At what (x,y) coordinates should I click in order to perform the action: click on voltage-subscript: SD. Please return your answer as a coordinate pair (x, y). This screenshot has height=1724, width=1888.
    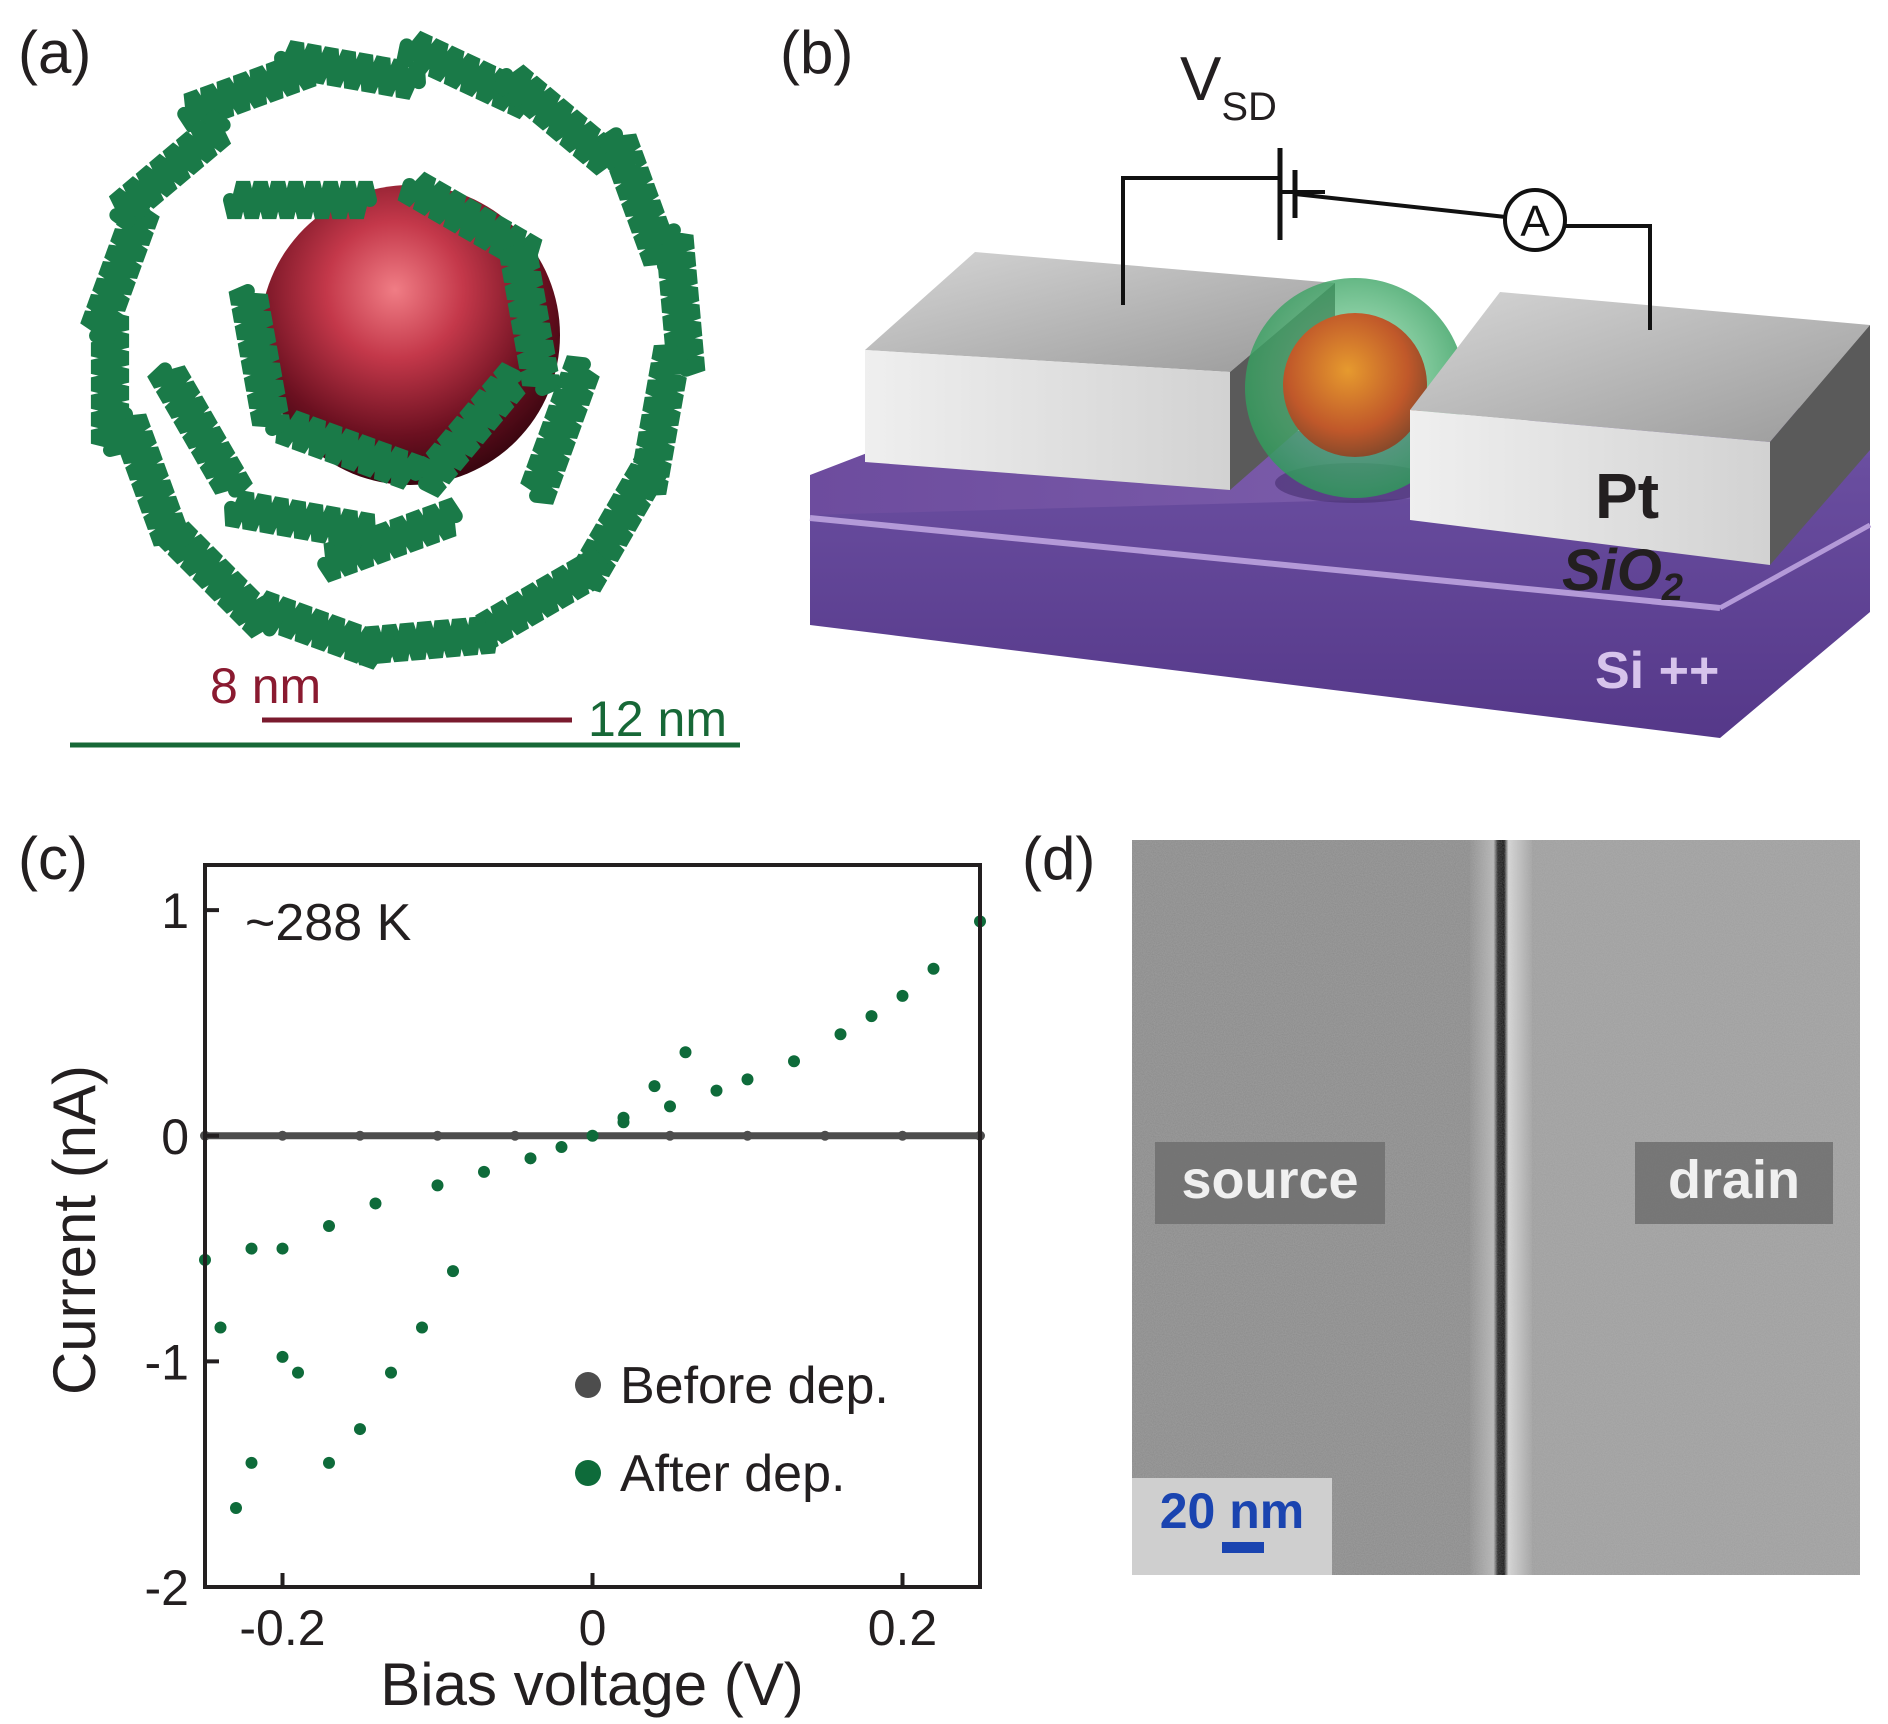
    Looking at the image, I should click on (1249, 107).